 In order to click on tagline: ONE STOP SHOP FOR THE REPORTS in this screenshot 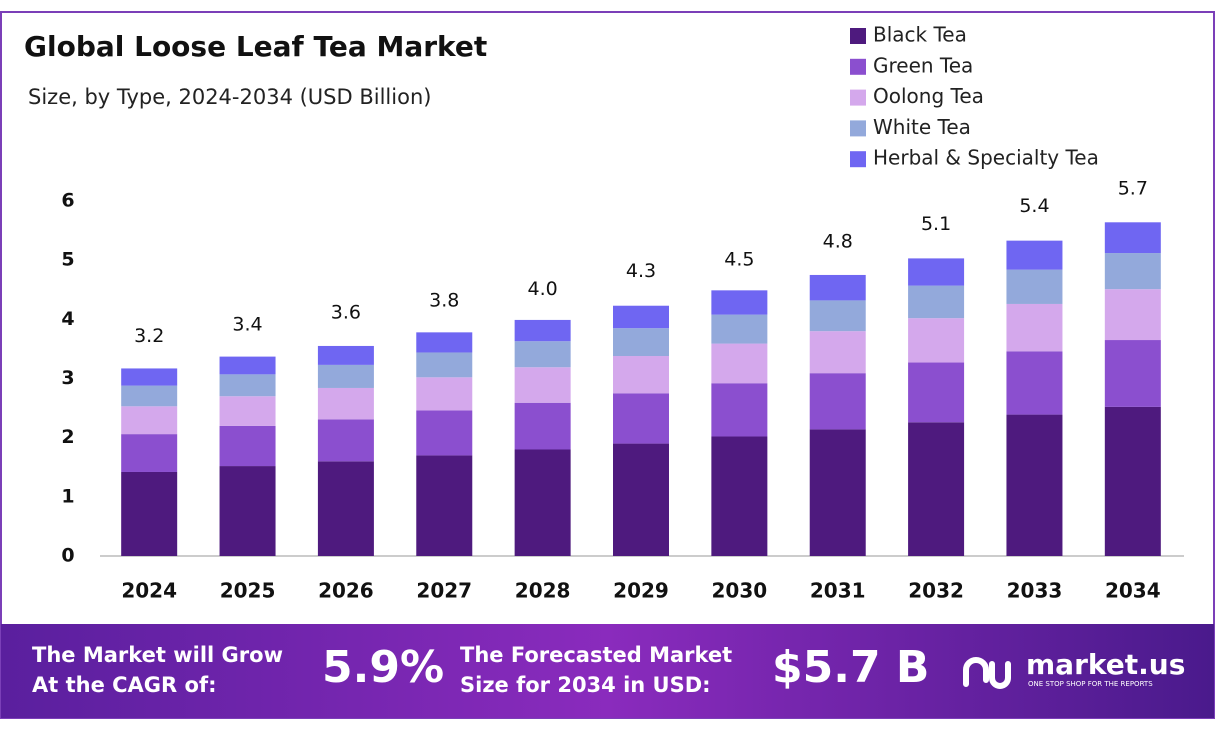, I will do `click(1090, 684)`.